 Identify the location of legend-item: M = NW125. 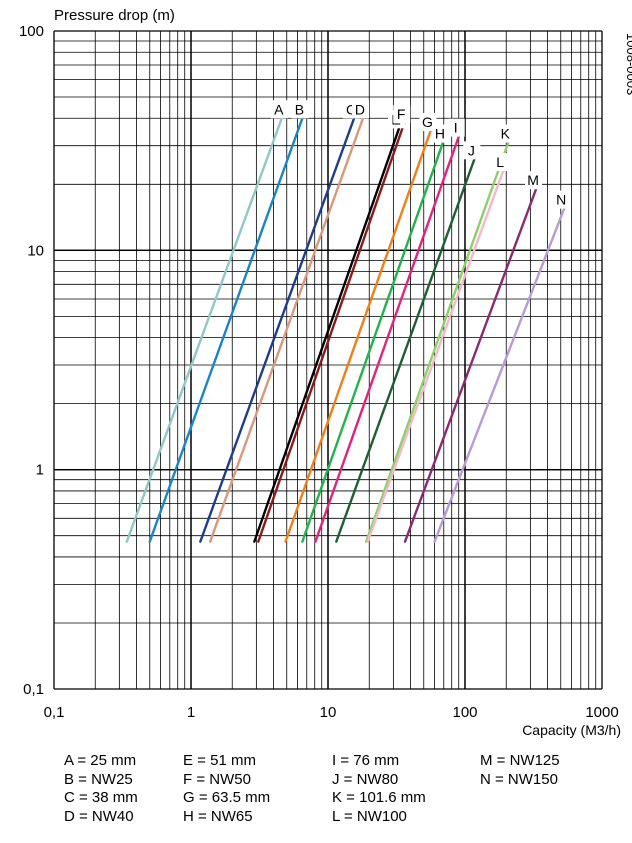
(520, 760).